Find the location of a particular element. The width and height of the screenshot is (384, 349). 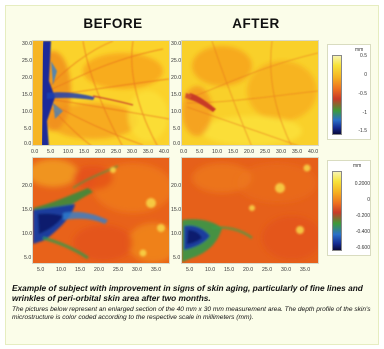

top-scale-unit: mm is located at coordinates (359, 50).